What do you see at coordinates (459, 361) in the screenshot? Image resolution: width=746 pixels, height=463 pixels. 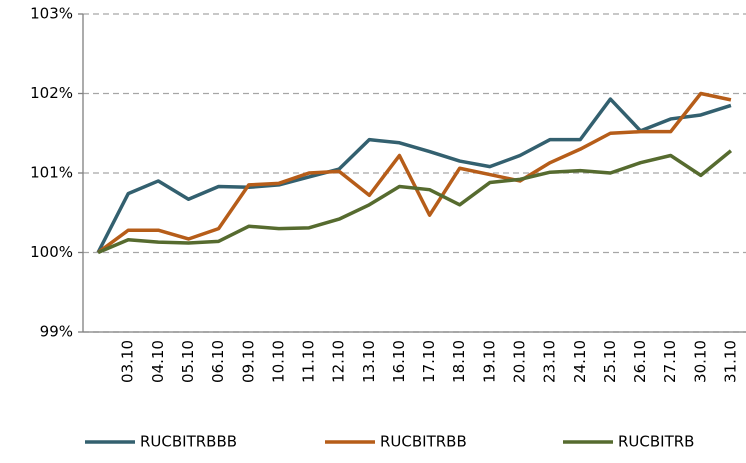 I see `x-tick-label: 18.10` at bounding box center [459, 361].